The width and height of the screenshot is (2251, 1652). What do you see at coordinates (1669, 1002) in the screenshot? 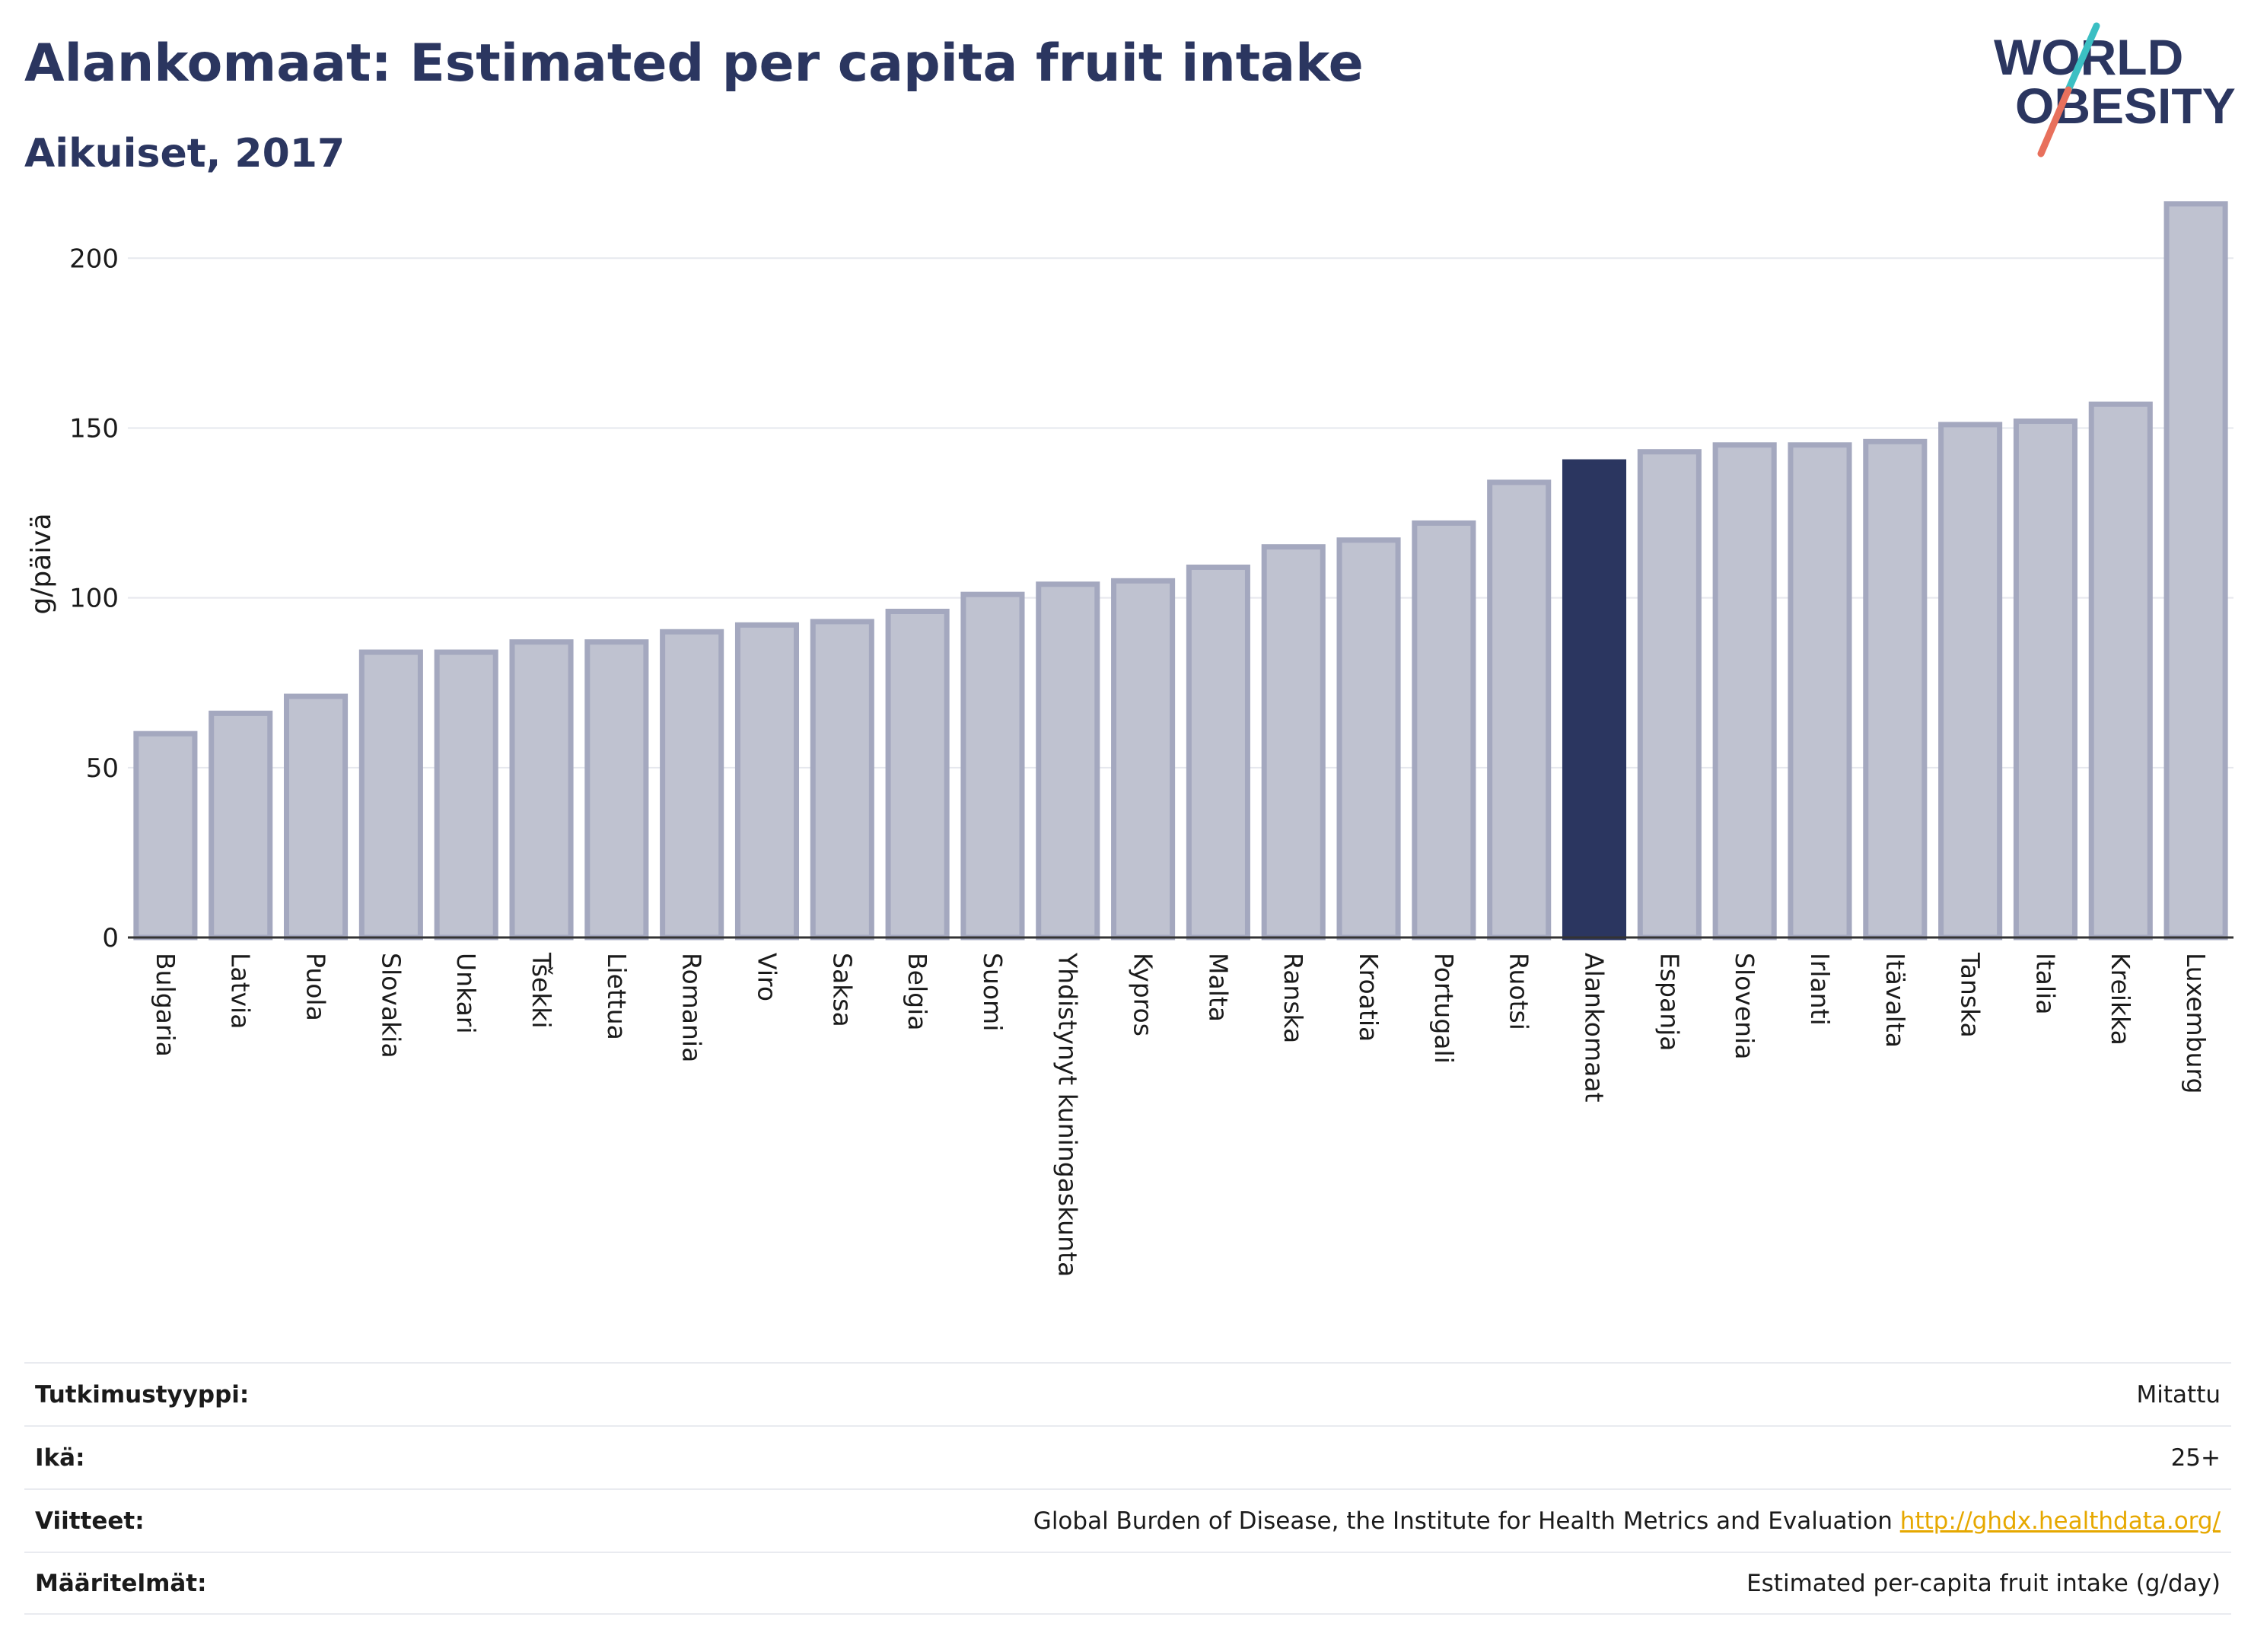
I see `x-tick-label: Espanja` at bounding box center [1669, 1002].